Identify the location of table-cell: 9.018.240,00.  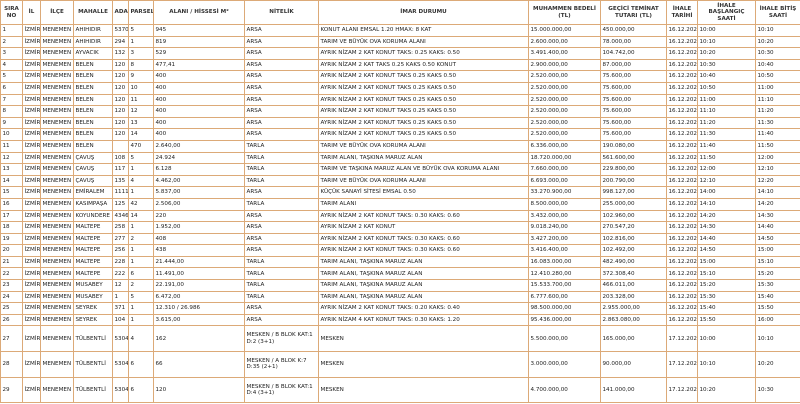
(564, 227).